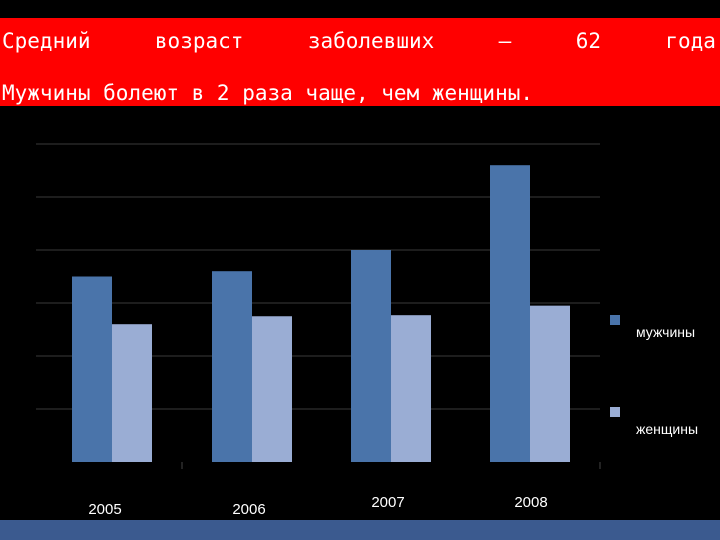  I want to click on title-word: возраст, so click(199, 41).